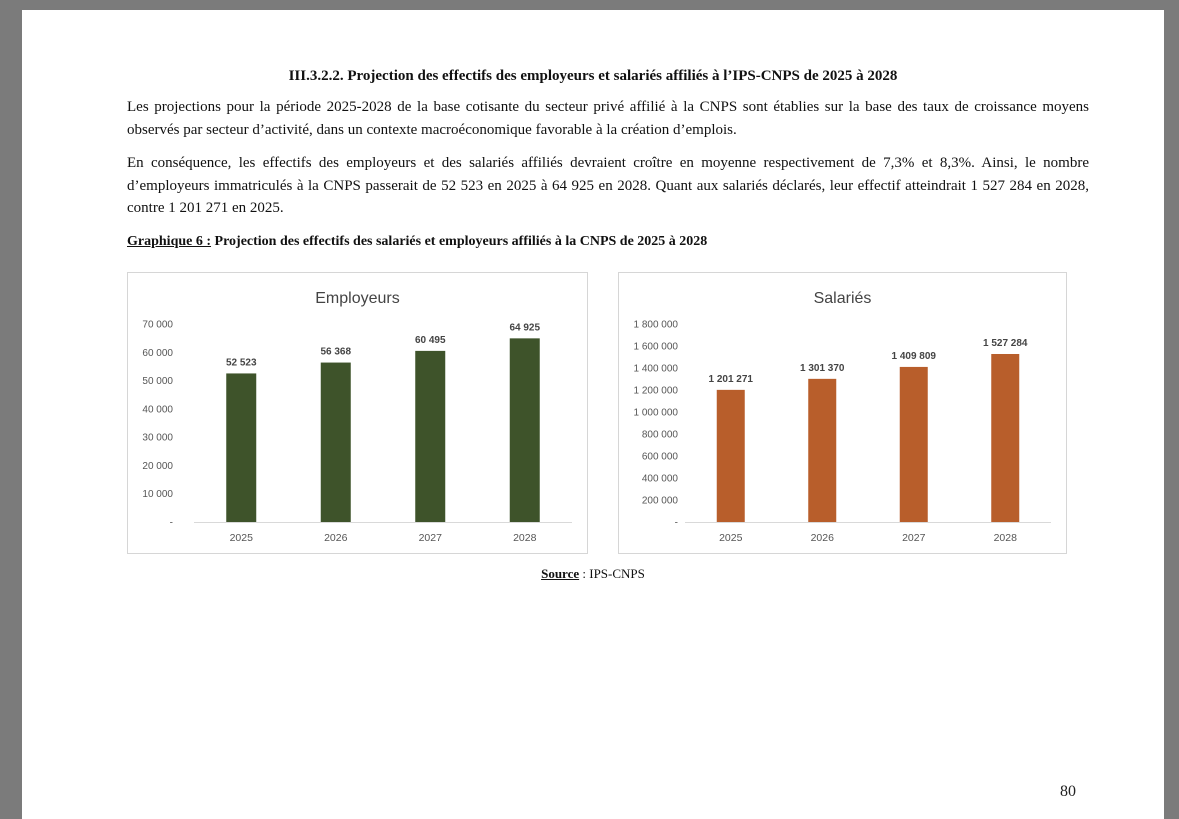  What do you see at coordinates (169, 241) in the screenshot?
I see `figure-caption-label: Graphique 6 :` at bounding box center [169, 241].